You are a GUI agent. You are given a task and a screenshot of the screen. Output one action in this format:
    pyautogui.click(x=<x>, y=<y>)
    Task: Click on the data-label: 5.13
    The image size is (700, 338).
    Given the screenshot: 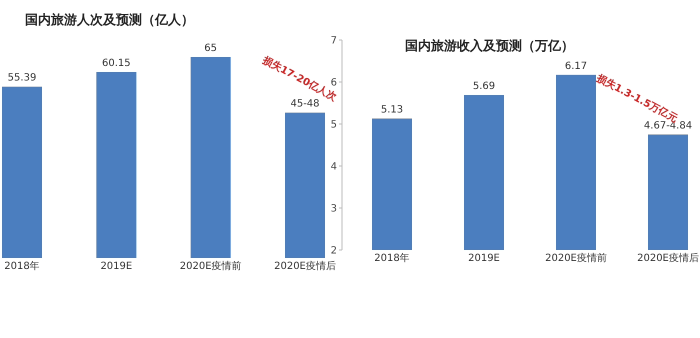 What is the action you would take?
    pyautogui.click(x=392, y=110)
    